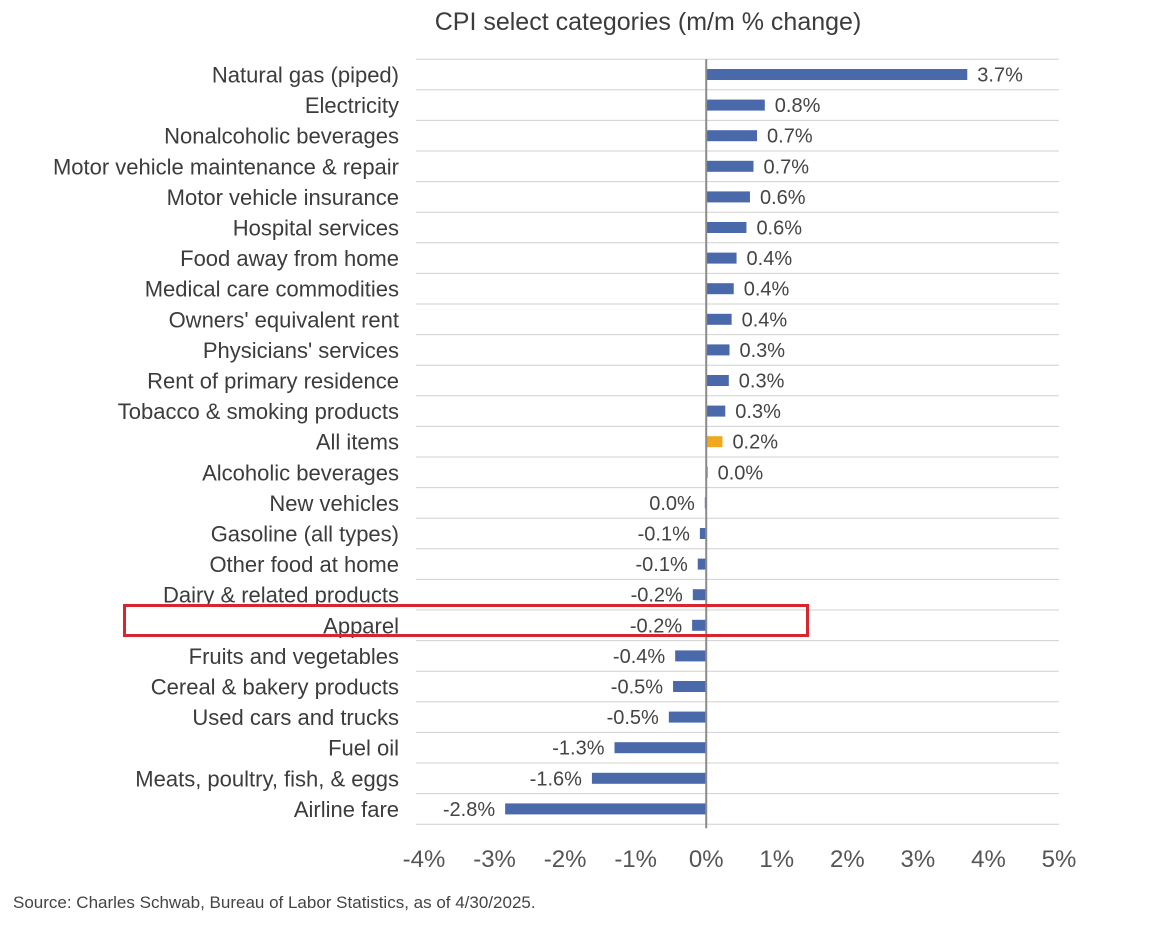 This screenshot has width=1164, height=940. What do you see at coordinates (281, 595) in the screenshot?
I see `category-label: Dairy & related products` at bounding box center [281, 595].